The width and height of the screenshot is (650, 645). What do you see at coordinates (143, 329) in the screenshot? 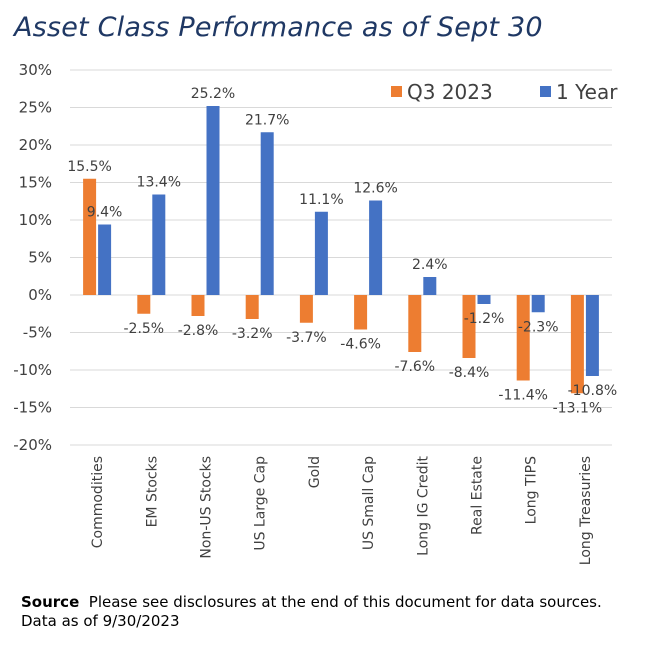
I see `data-label: -2.5%` at bounding box center [143, 329].